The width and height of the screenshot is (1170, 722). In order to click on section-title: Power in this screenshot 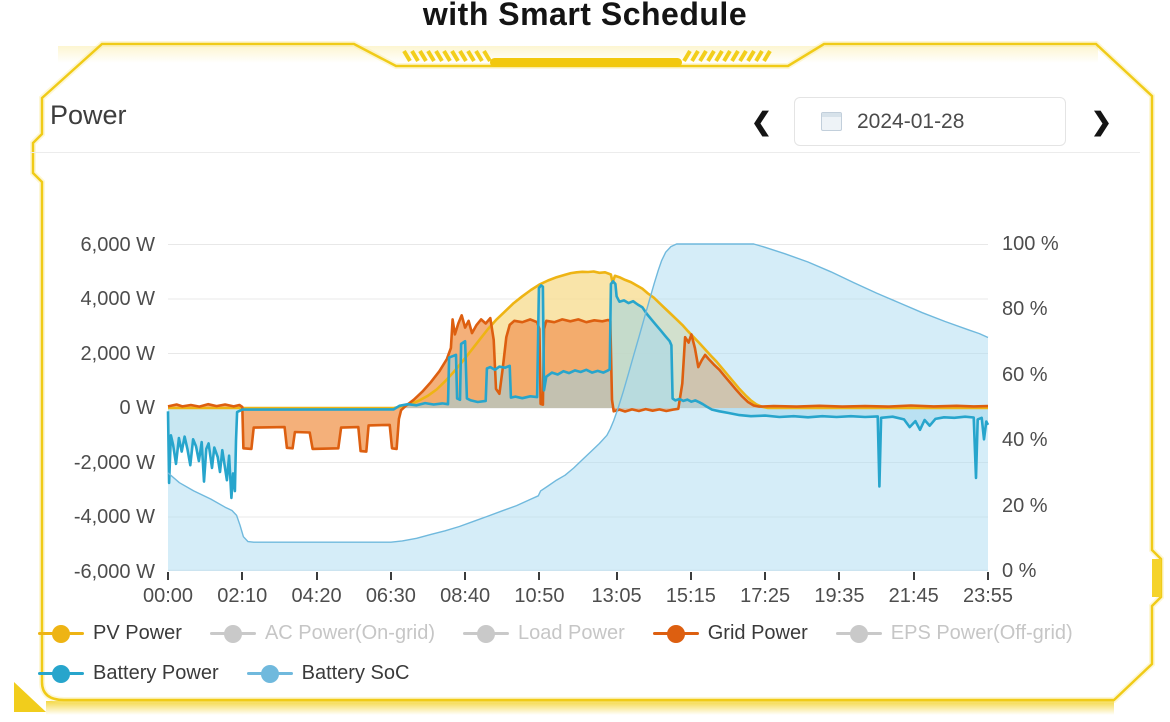, I will do `click(88, 115)`.